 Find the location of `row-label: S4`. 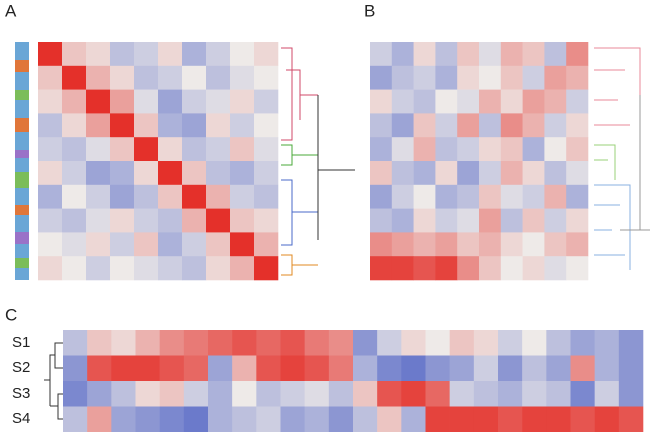

row-label: S4 is located at coordinates (21, 418).